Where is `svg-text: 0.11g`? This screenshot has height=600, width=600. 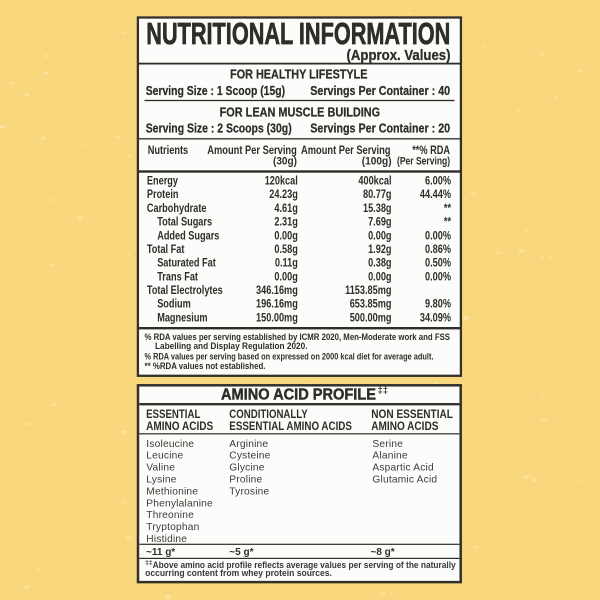
svg-text: 0.11g is located at coordinates (286, 263).